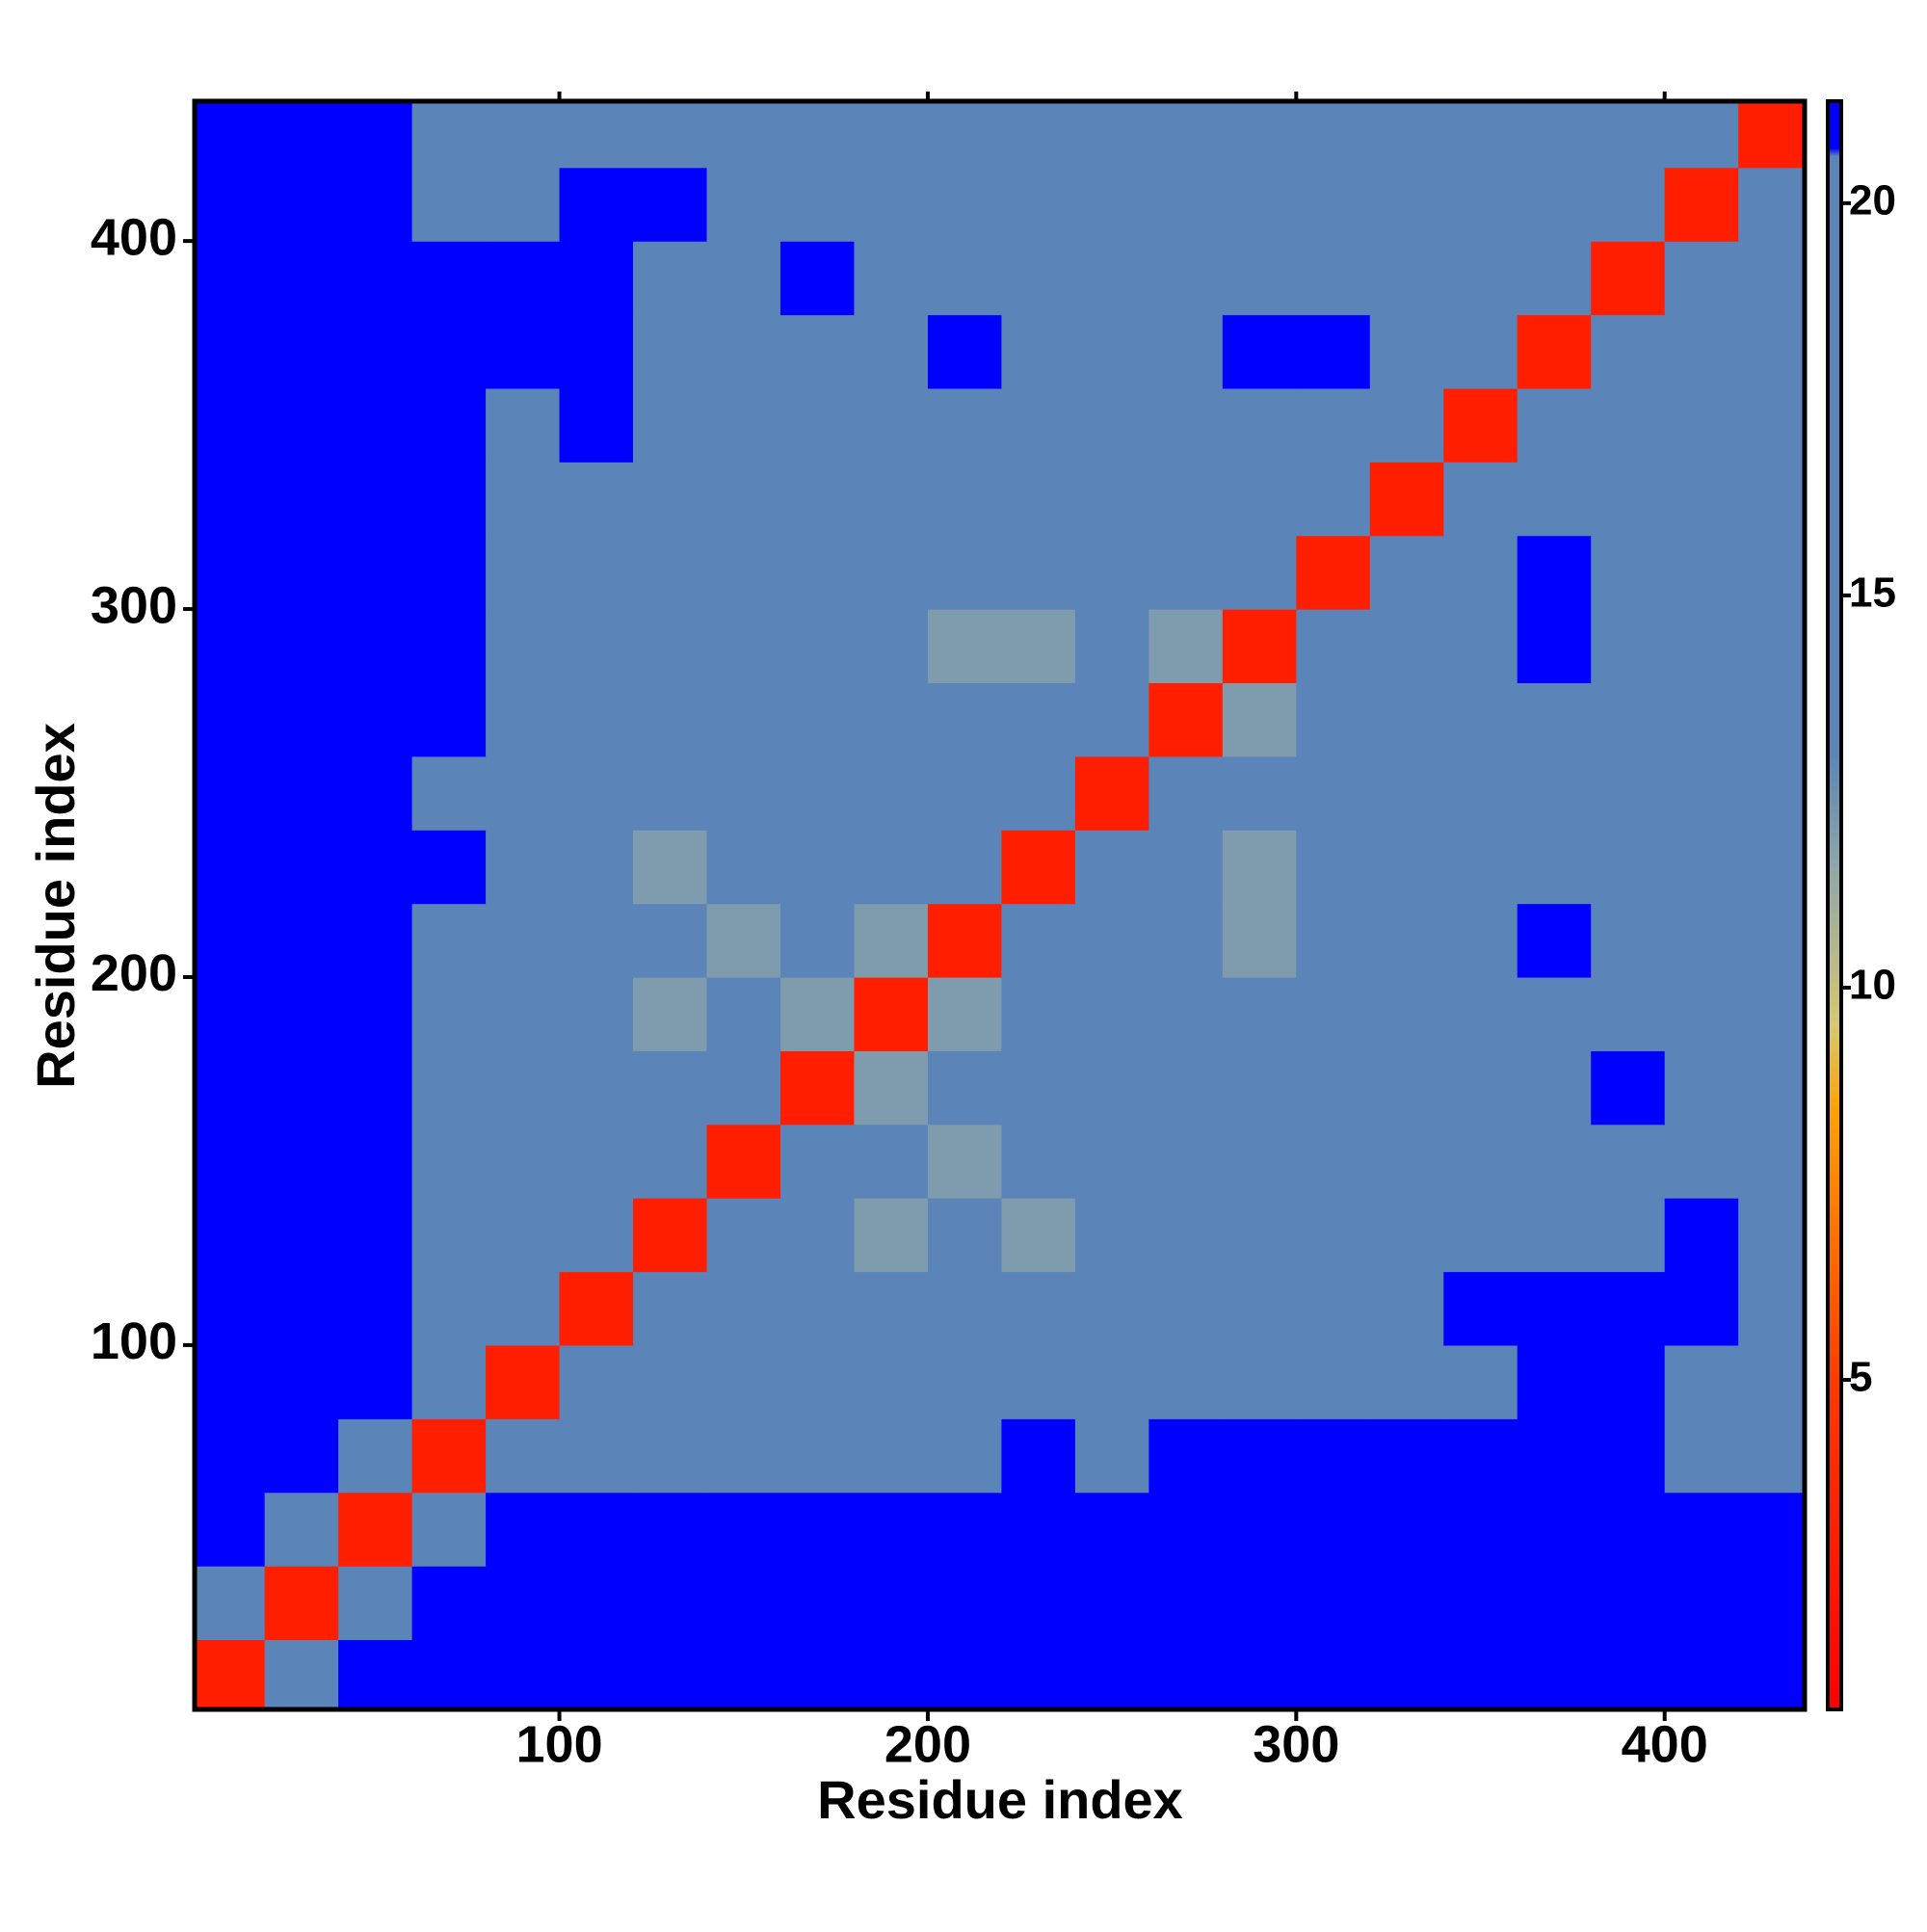 The height and width of the screenshot is (1932, 1927). I want to click on y-tick-label: 100, so click(134, 1341).